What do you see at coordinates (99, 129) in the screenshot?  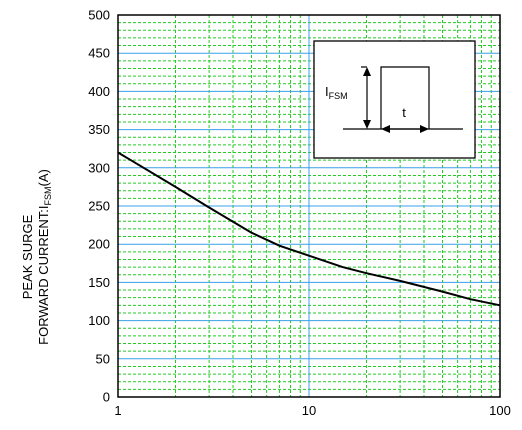 I see `y-tick-label: 350` at bounding box center [99, 129].